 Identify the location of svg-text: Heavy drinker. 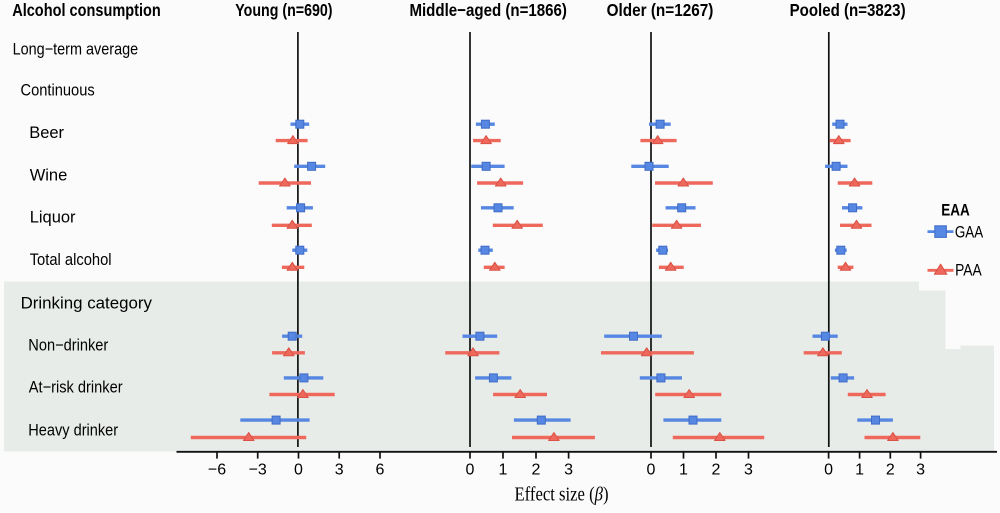
(73, 431).